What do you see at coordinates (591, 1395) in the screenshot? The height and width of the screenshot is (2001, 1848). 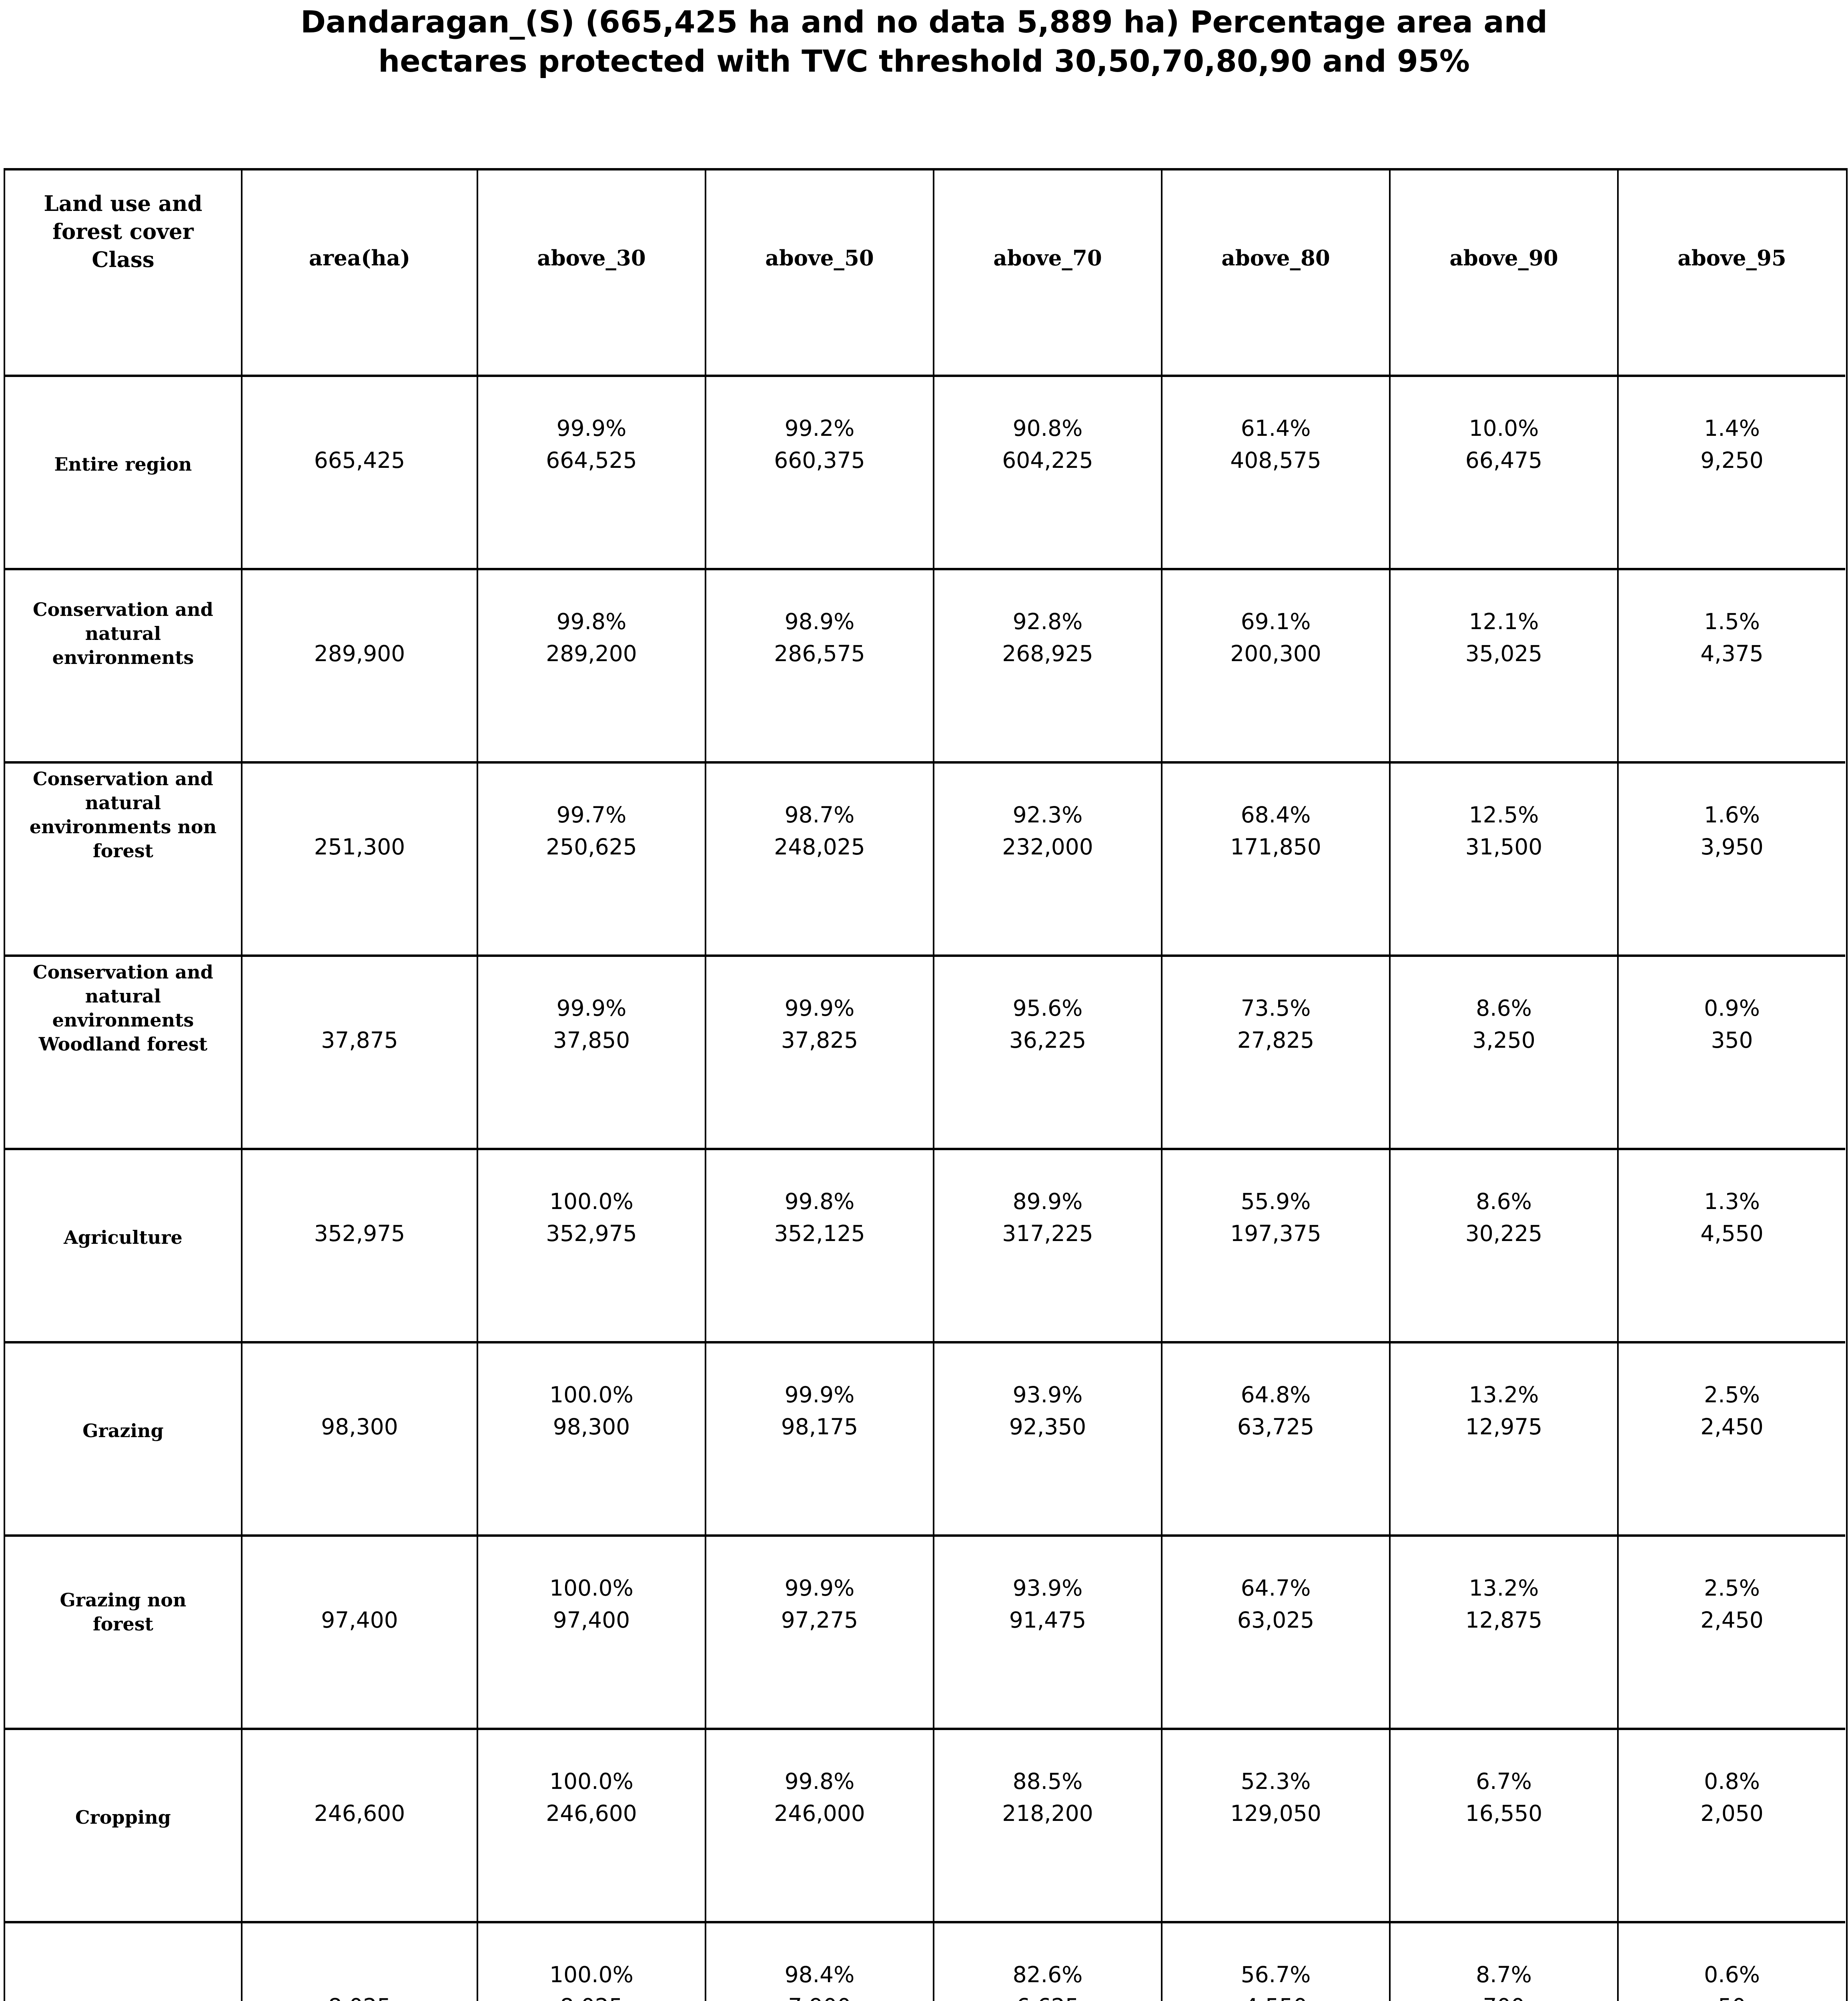 I see `percent-value: 100.0%` at bounding box center [591, 1395].